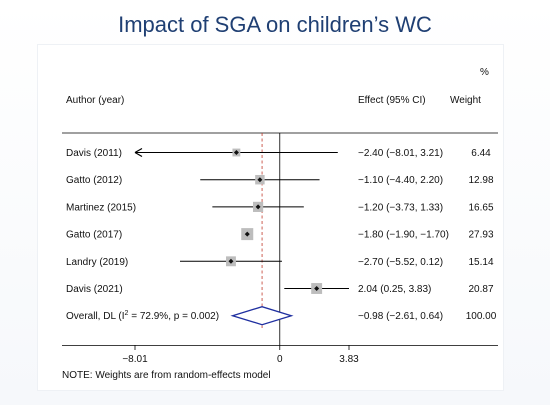  I want to click on study-label-0: Davis (2011), so click(94, 153).